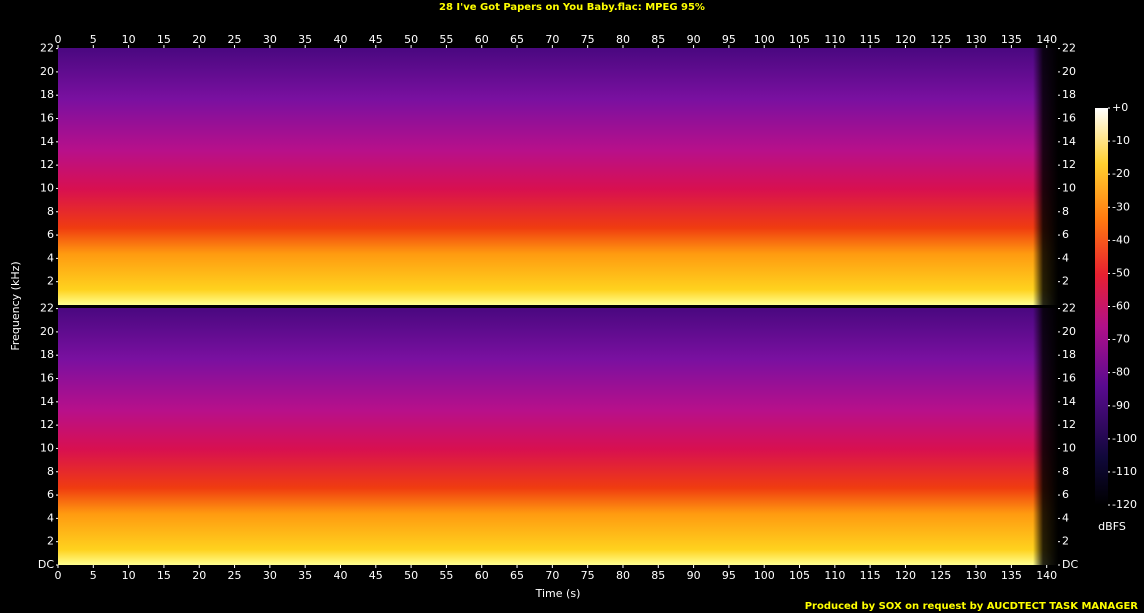 Image resolution: width=1144 pixels, height=613 pixels. I want to click on y-tick-label: DC, so click(46, 564).